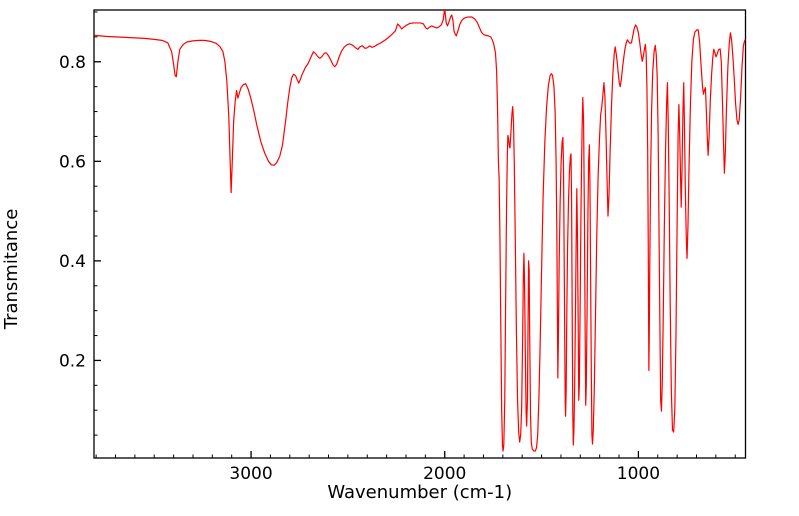  I want to click on y-tick-label: 0.2, so click(72, 361).